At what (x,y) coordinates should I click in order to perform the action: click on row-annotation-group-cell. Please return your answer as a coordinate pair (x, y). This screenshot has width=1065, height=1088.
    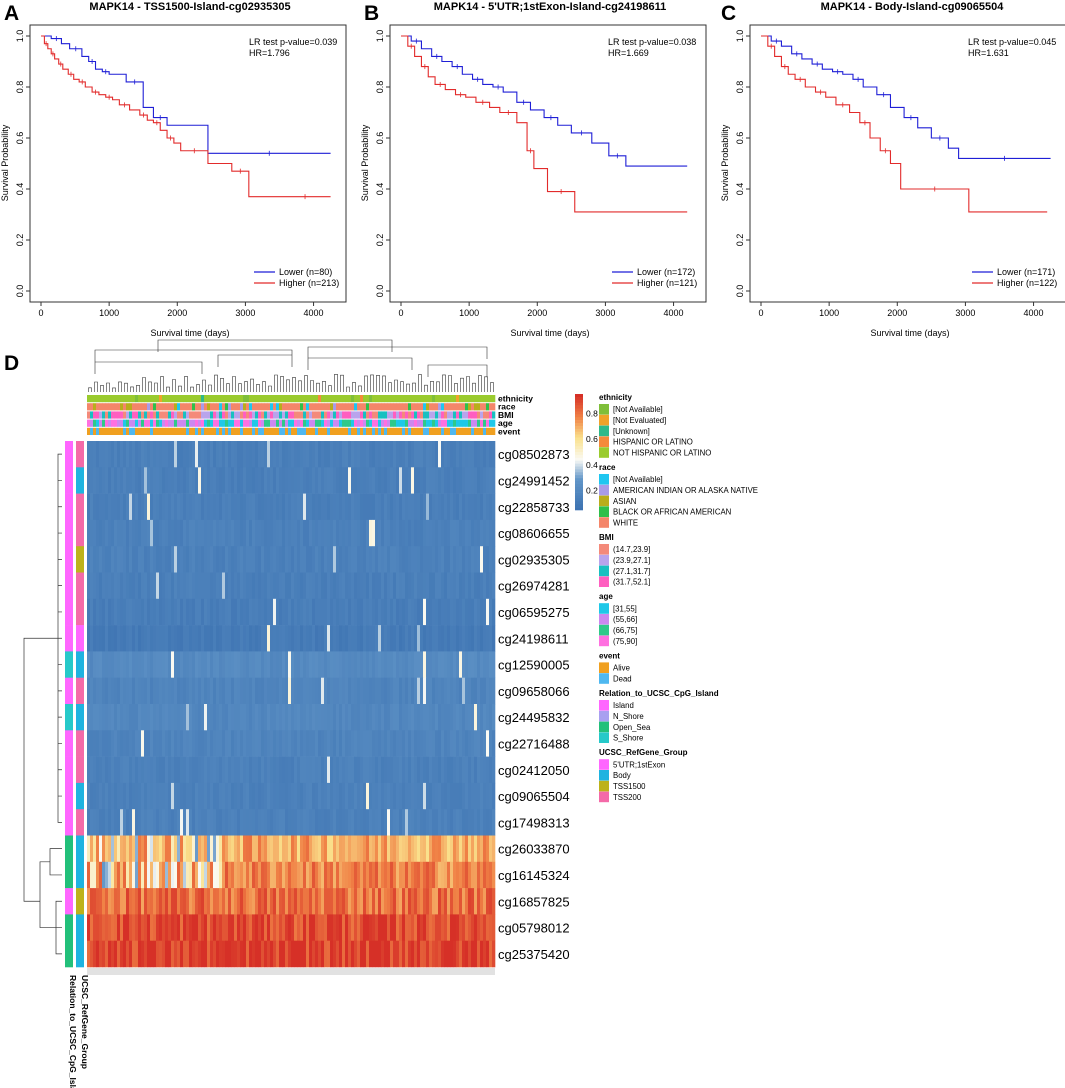
    Looking at the image, I should click on (80, 822).